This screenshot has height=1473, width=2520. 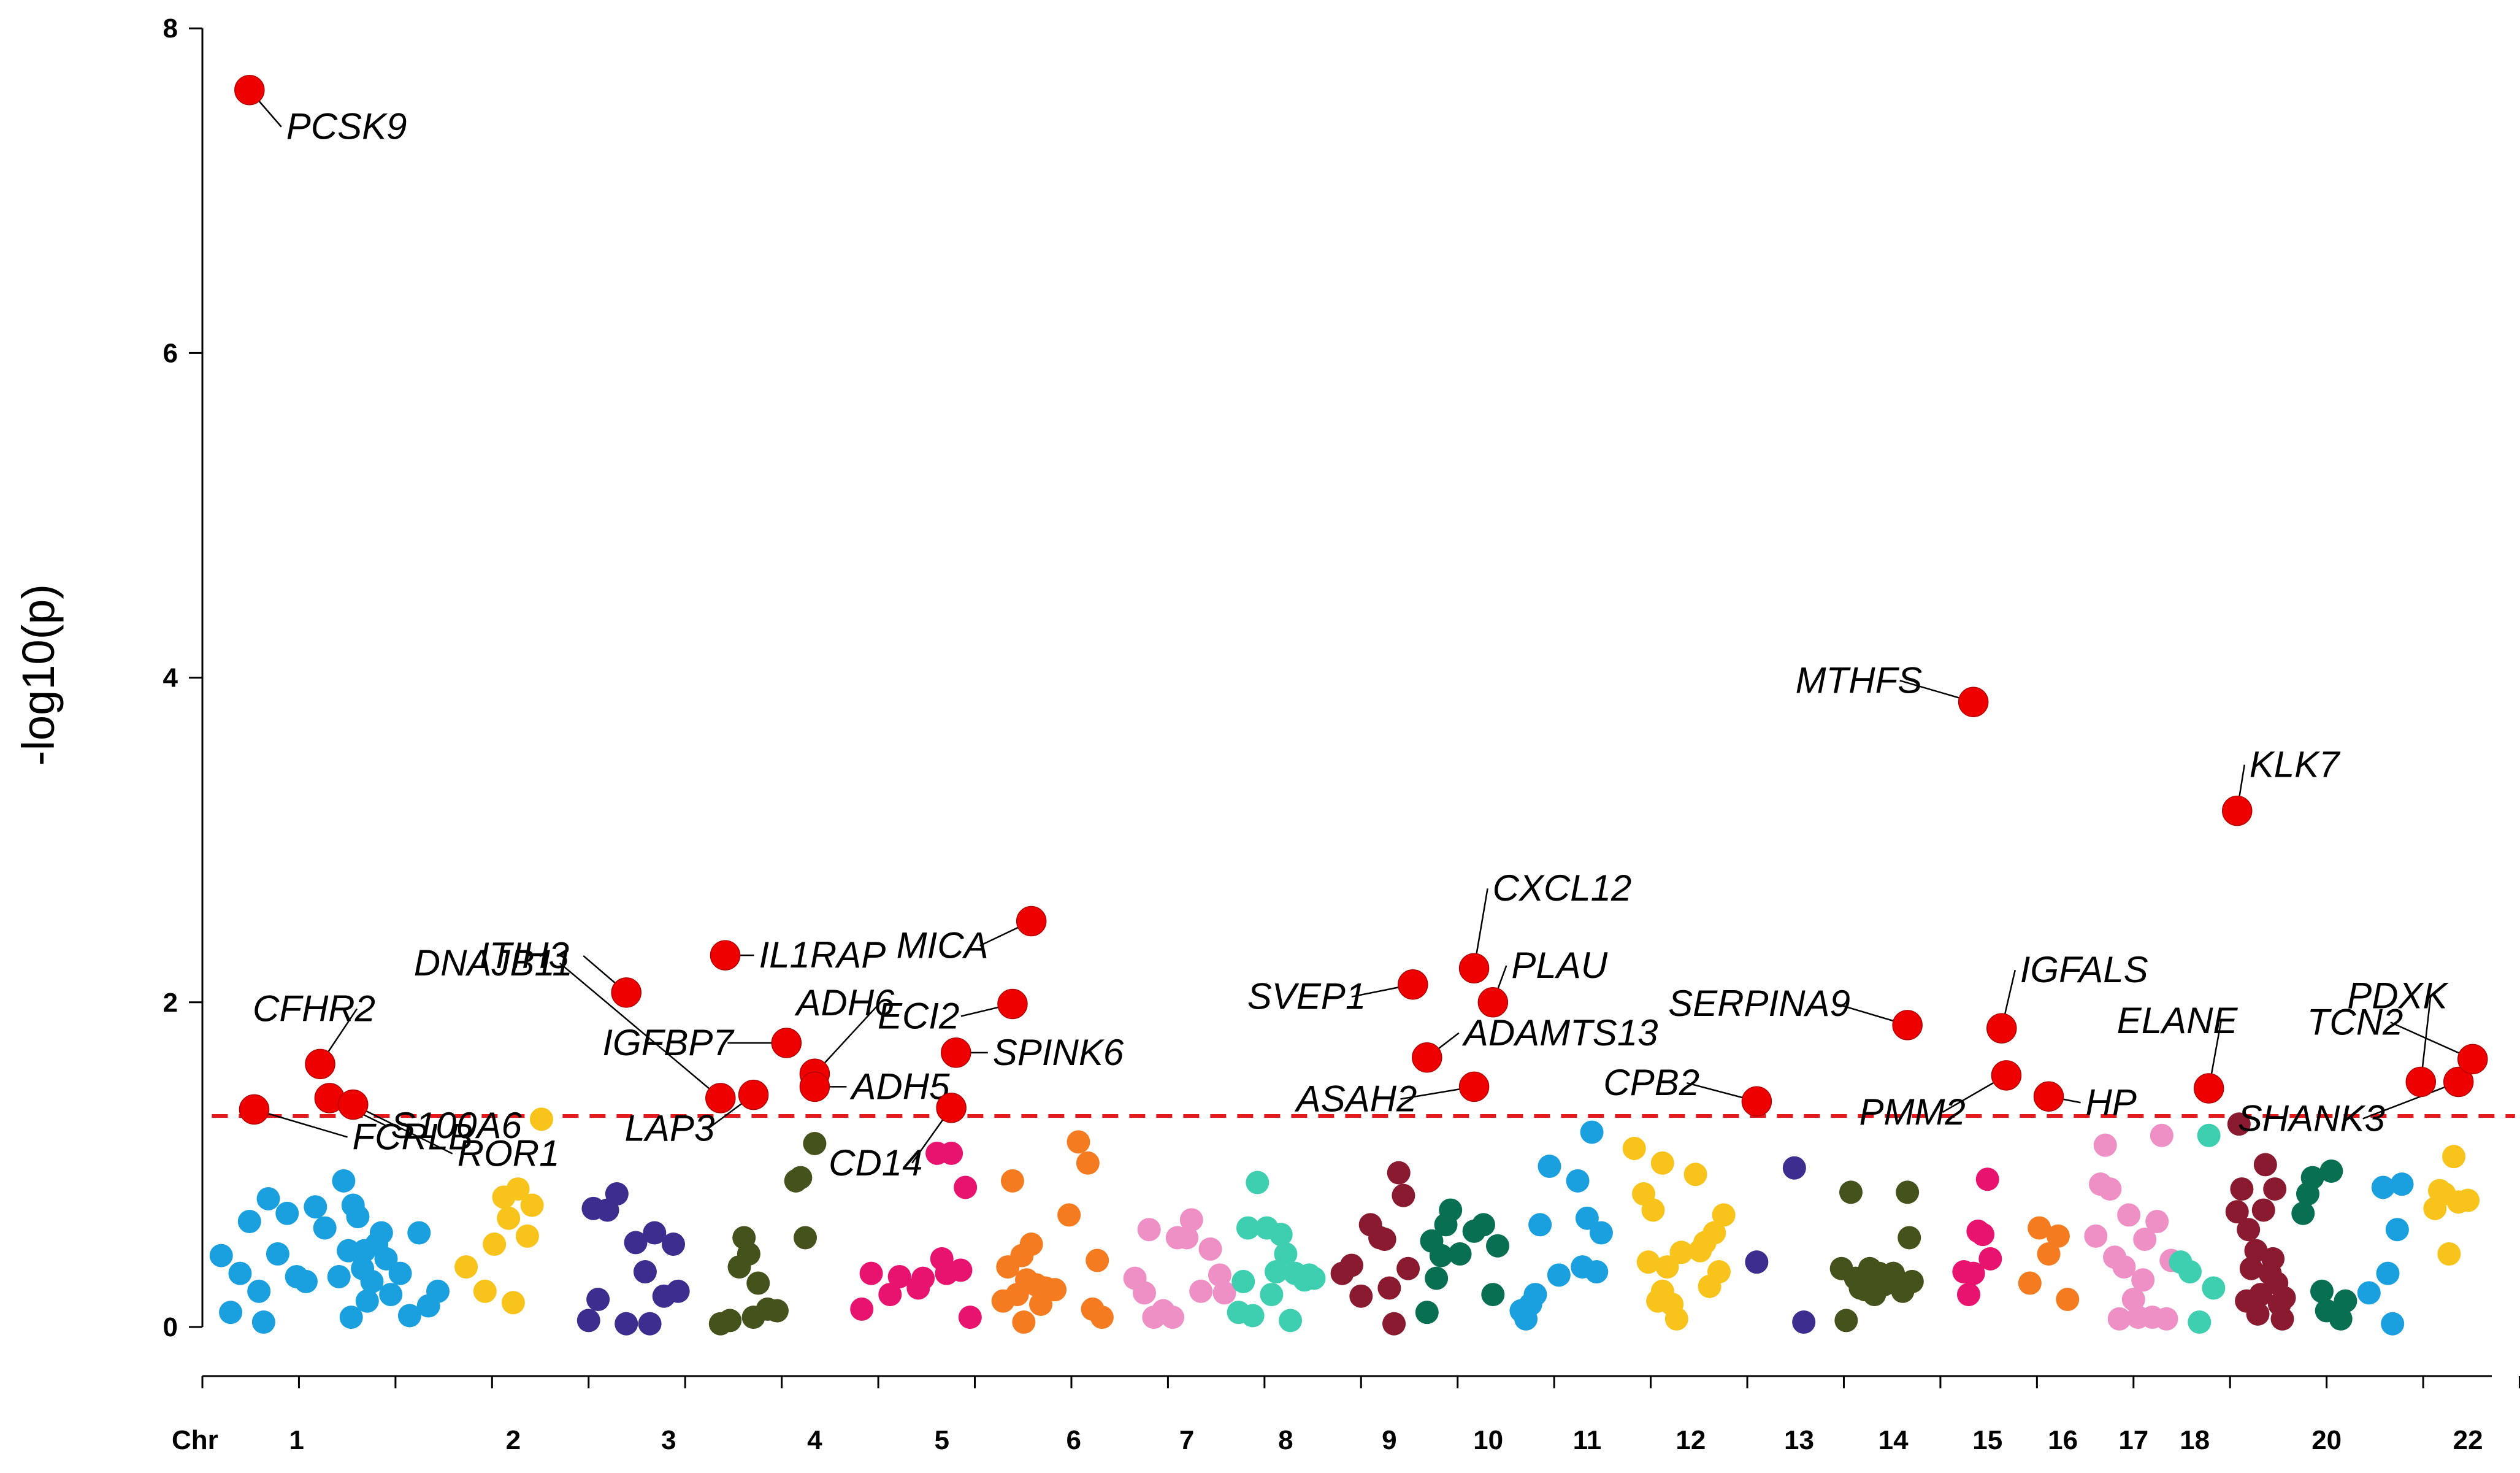 I want to click on x-tick-label: 1, so click(x=296, y=1440).